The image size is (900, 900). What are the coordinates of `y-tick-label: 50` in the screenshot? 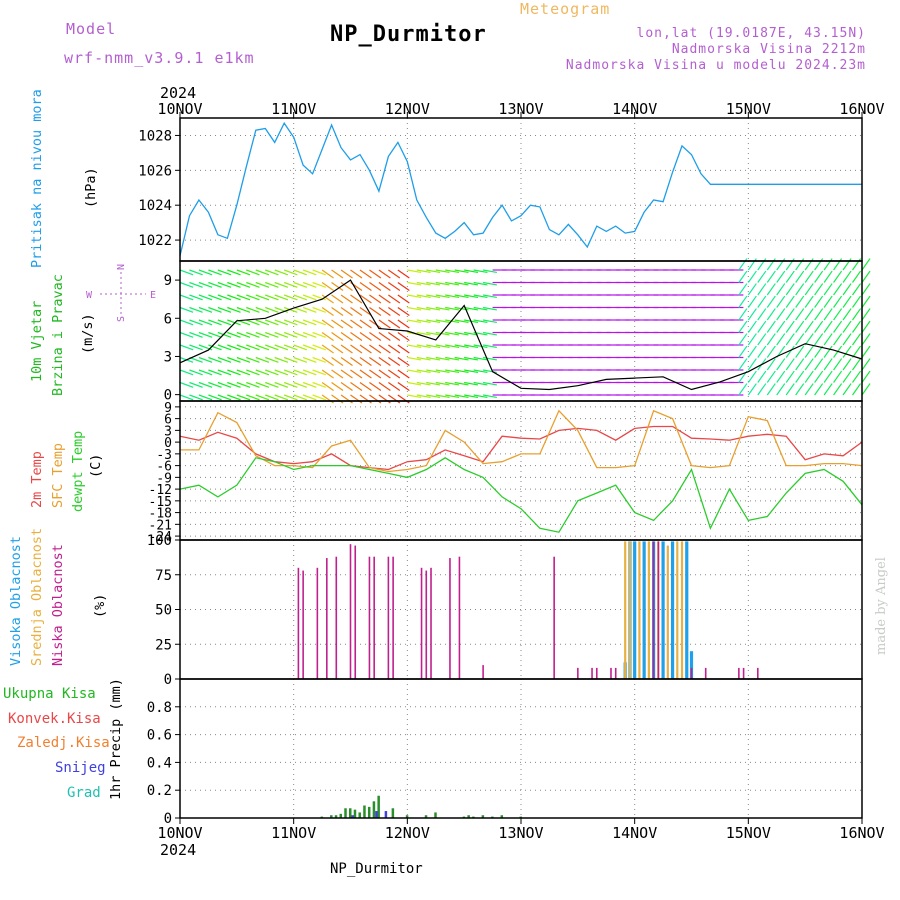 It's located at (163, 611).